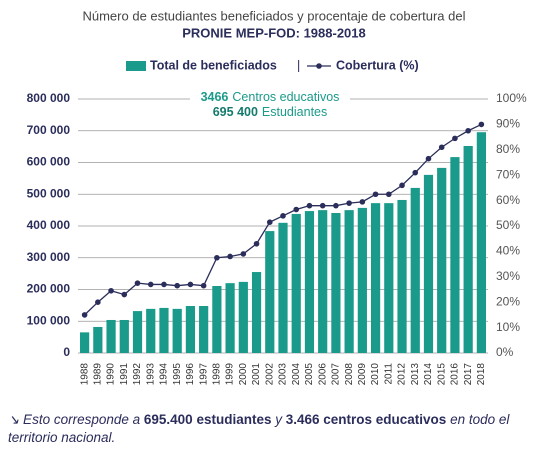 This screenshot has width=548, height=449. I want to click on x-tick-label: 2009, so click(362, 374).